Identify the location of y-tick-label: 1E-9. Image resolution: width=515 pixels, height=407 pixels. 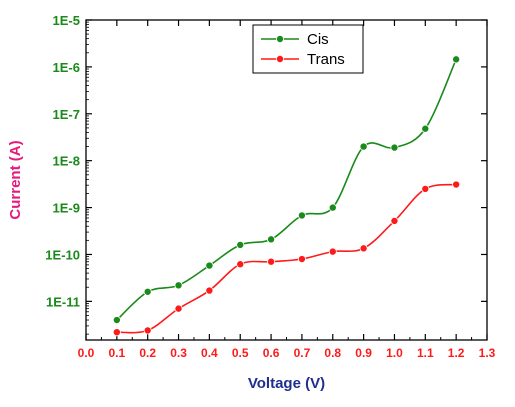
(66, 208).